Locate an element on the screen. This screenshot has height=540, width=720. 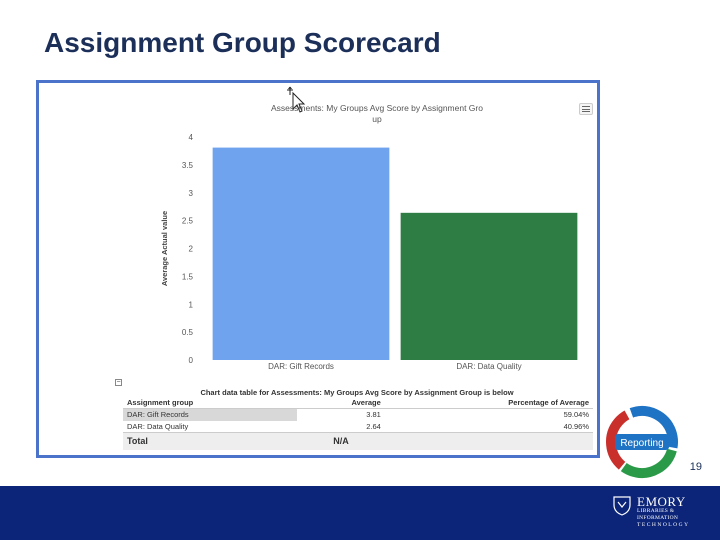
cell-group: DAR: Data Quality is located at coordinates (158, 426).